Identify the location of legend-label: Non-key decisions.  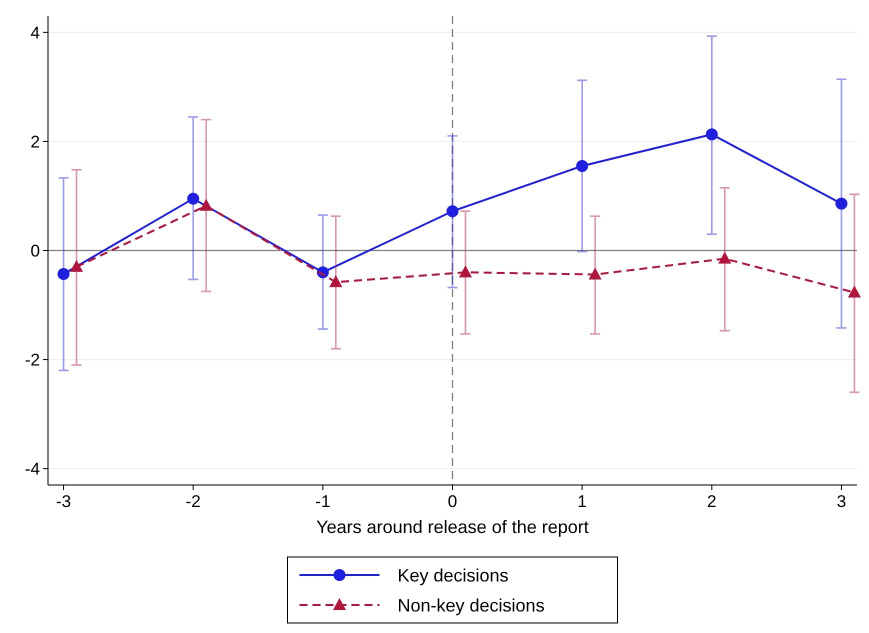
(471, 605).